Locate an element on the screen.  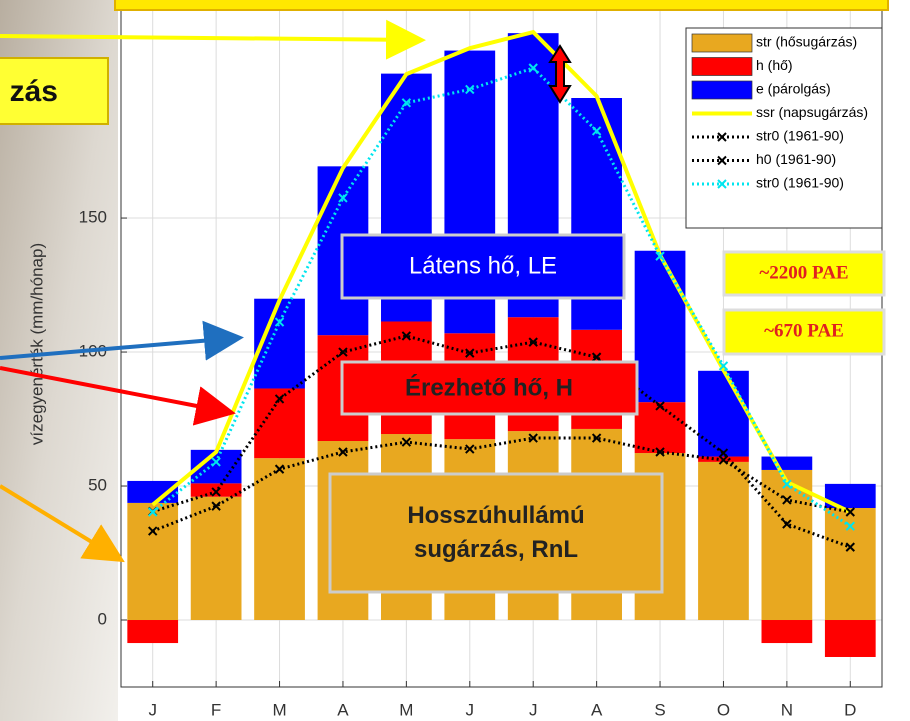
legend-label: h0 (1961-90) is located at coordinates (796, 159).